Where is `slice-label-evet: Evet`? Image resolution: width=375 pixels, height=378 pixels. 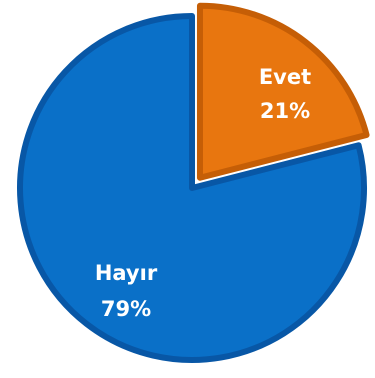 slice-label-evet: Evet is located at coordinates (285, 77).